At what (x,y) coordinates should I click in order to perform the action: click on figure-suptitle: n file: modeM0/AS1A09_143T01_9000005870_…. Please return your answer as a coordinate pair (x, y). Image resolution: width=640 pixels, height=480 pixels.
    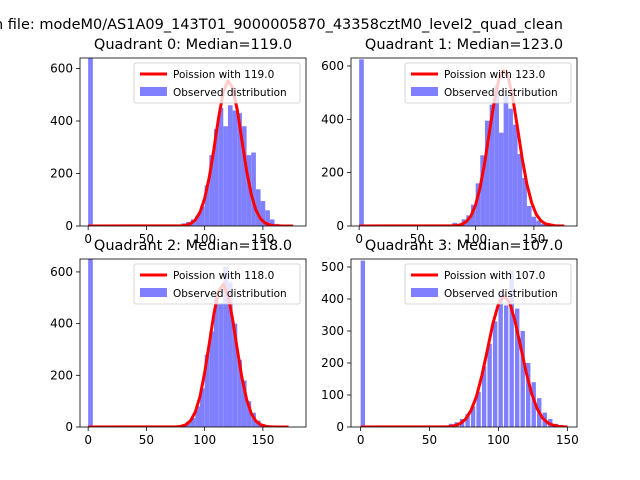
    Looking at the image, I should click on (281, 25).